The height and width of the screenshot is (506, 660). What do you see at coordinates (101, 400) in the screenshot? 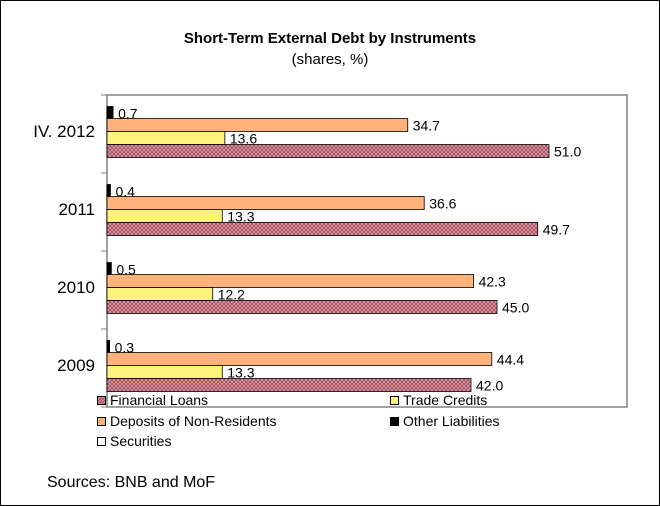
I see `financial-loans-swatch` at bounding box center [101, 400].